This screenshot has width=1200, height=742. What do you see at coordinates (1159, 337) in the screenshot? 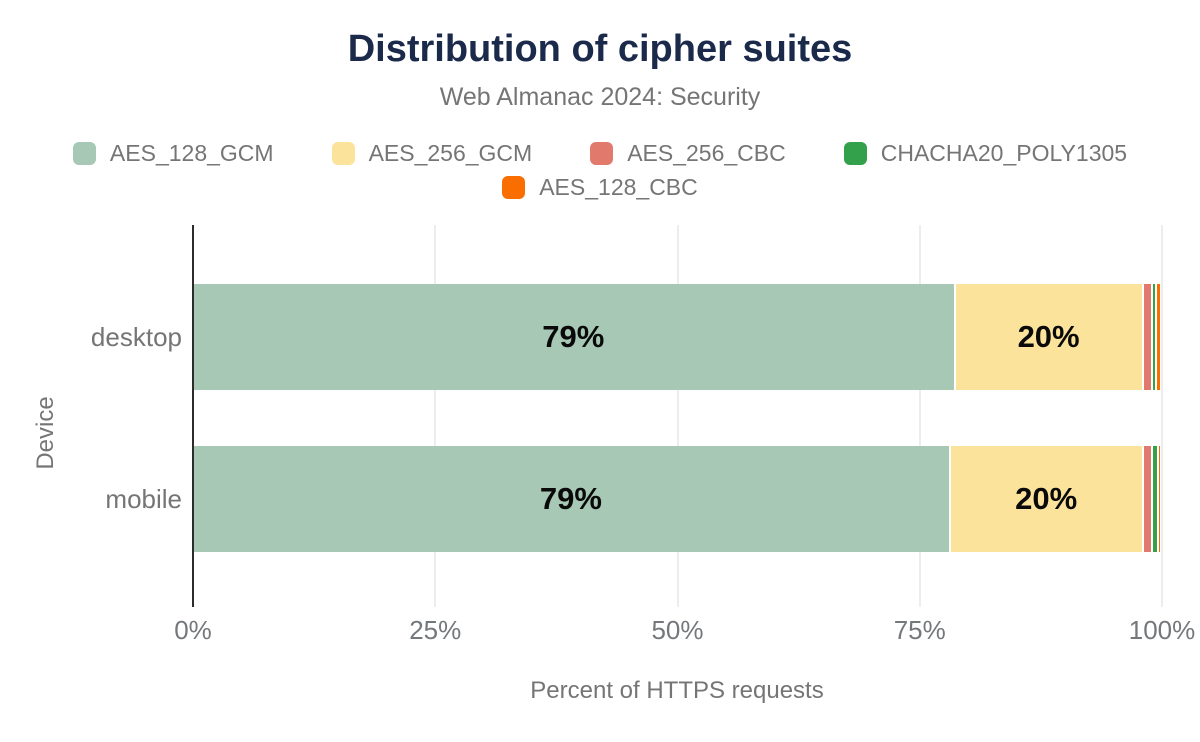
I see `bar-segment-aes-128-cbc` at bounding box center [1159, 337].